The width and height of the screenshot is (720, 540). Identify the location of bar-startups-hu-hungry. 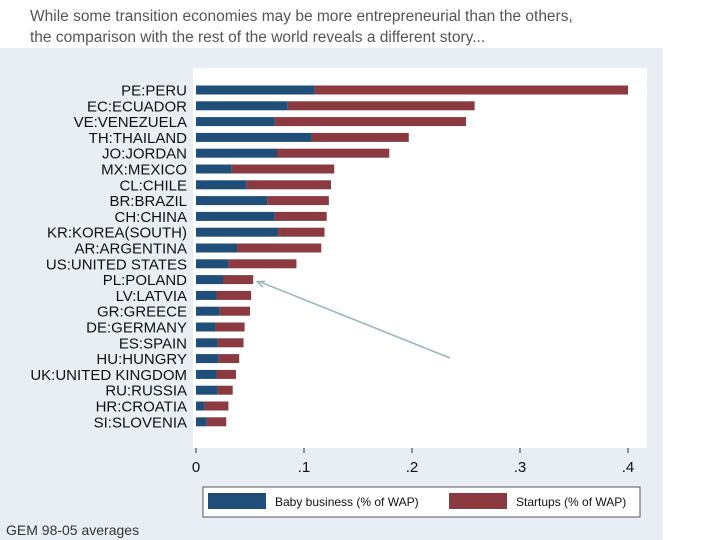
(229, 359).